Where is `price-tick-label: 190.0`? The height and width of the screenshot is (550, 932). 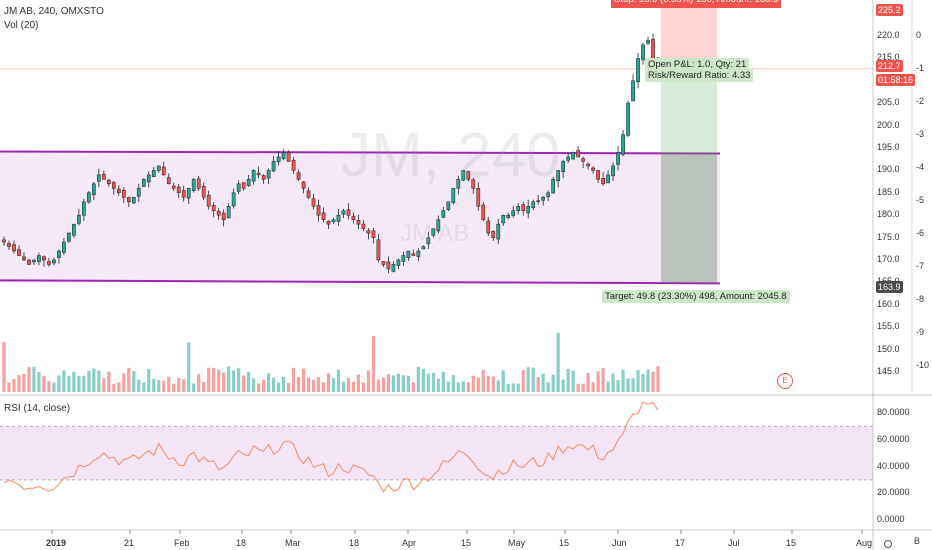 price-tick-label: 190.0 is located at coordinates (888, 169).